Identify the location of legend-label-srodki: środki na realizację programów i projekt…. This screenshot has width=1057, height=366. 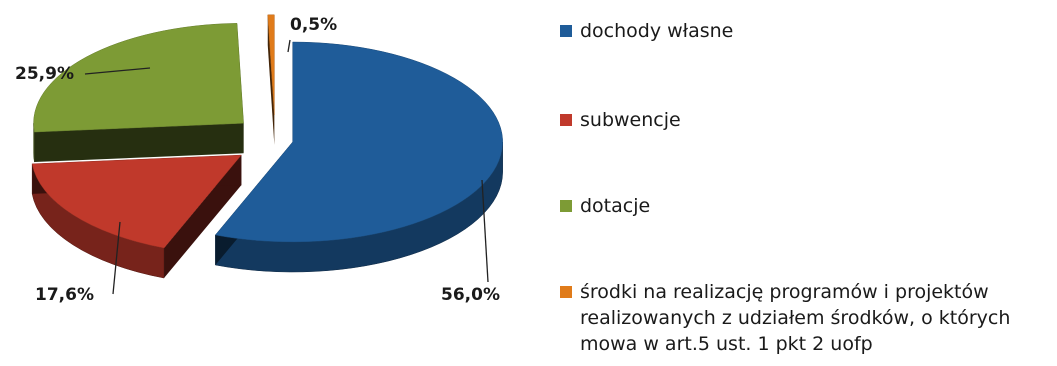
(795, 318).